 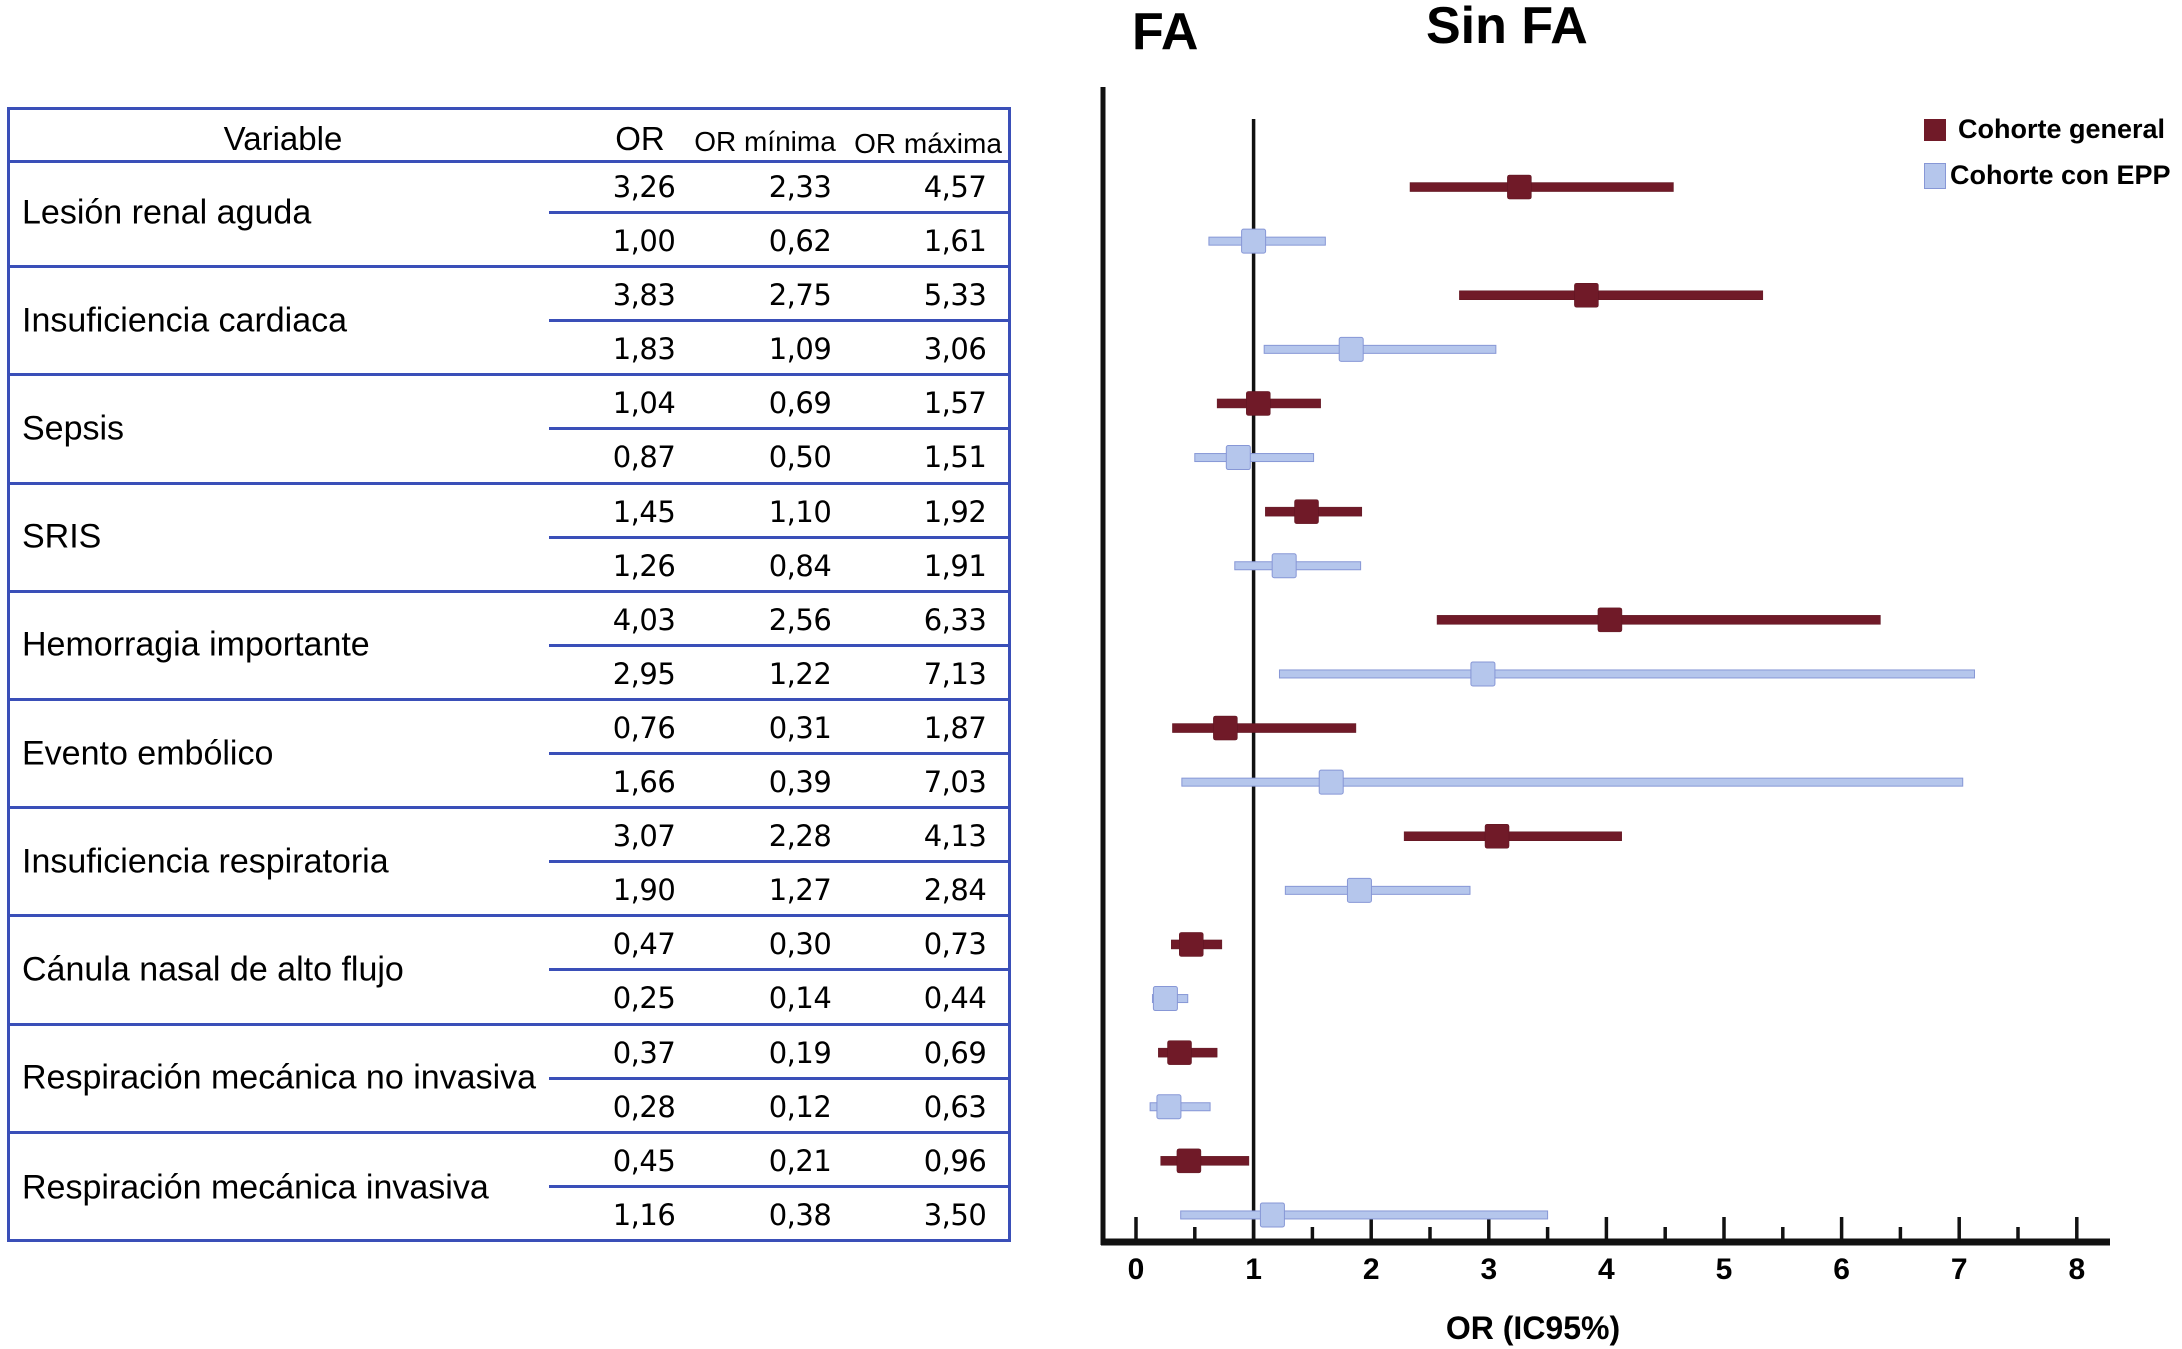 I want to click on cell-or-min: 0,12, so click(x=800, y=1106).